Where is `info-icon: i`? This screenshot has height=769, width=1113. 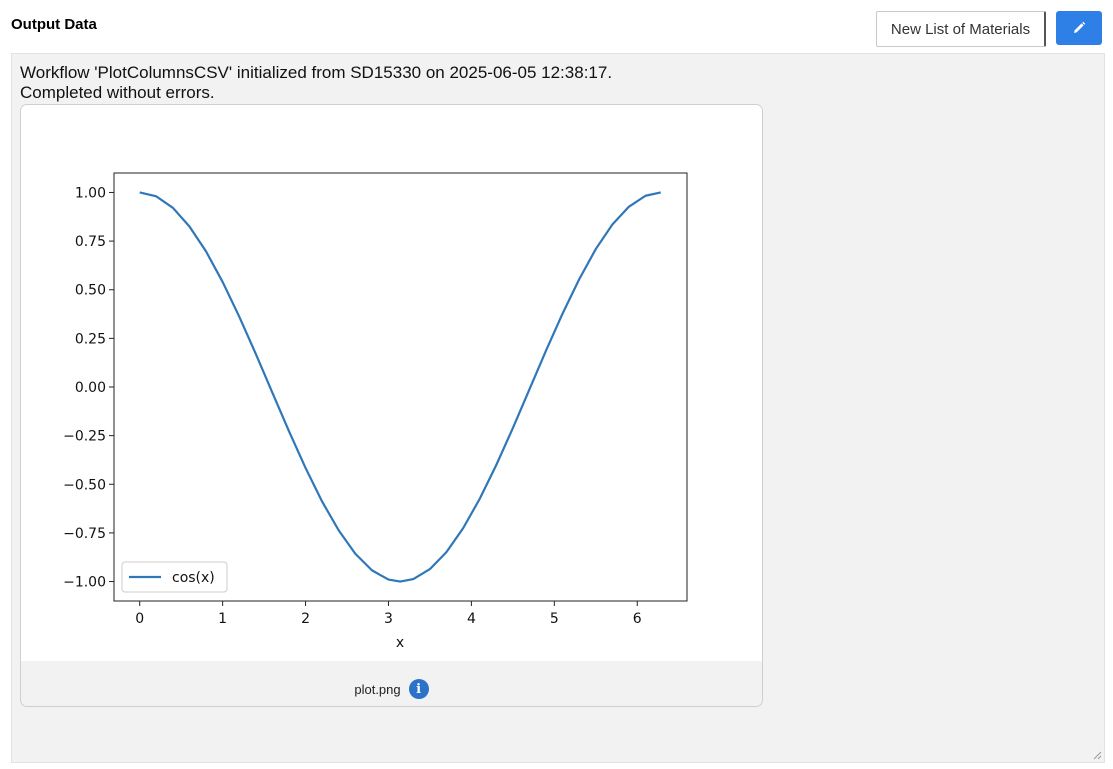 info-icon: i is located at coordinates (418, 689).